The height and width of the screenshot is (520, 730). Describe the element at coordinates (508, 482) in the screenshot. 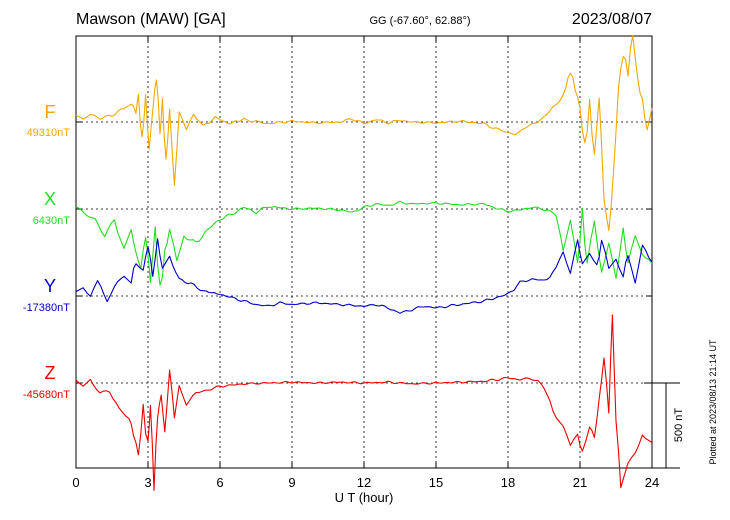

I see `x-tick-label-18: 18` at that location.